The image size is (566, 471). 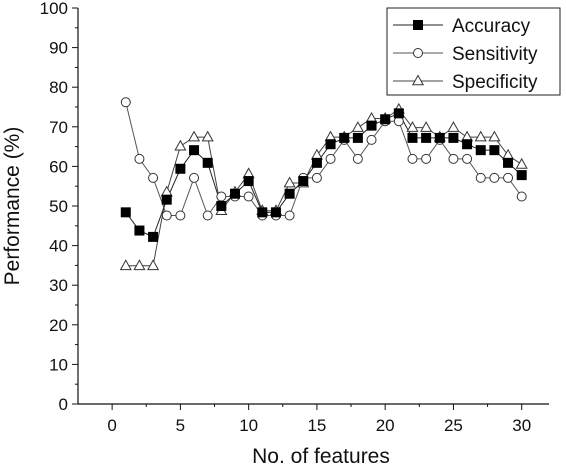 What do you see at coordinates (12, 206) in the screenshot?
I see `y-axis-title: Performance (%)` at bounding box center [12, 206].